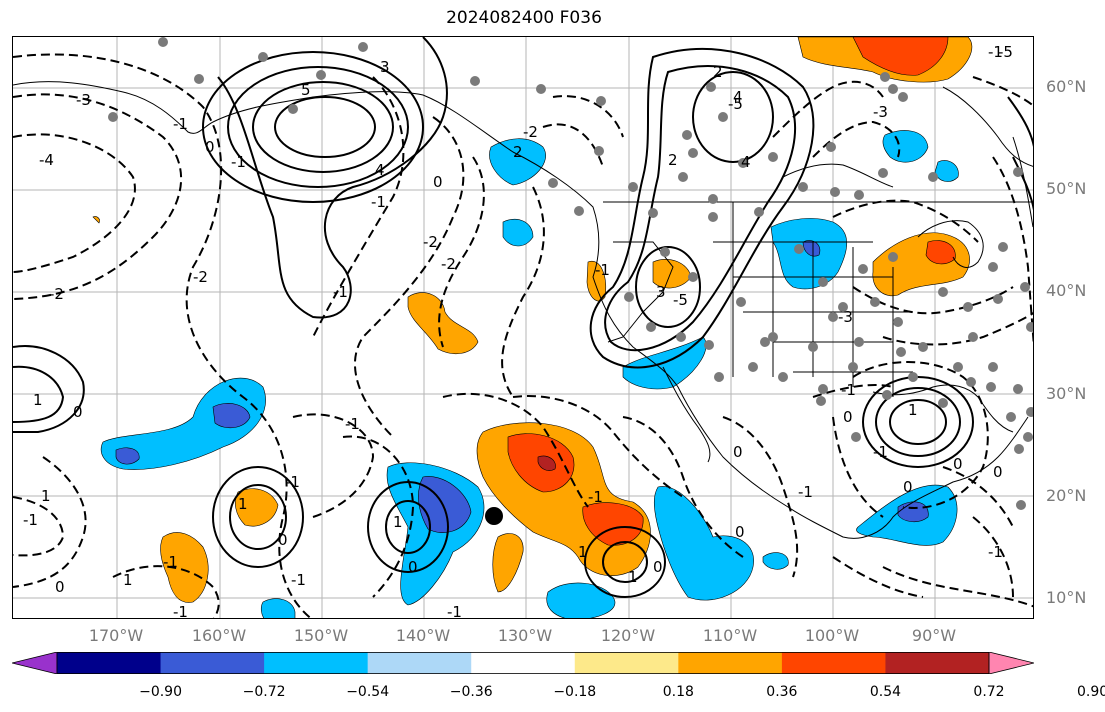 This screenshot has width=1105, height=712. Describe the element at coordinates (1066, 86) in the screenshot. I see `lat-label: 60°N` at that location.